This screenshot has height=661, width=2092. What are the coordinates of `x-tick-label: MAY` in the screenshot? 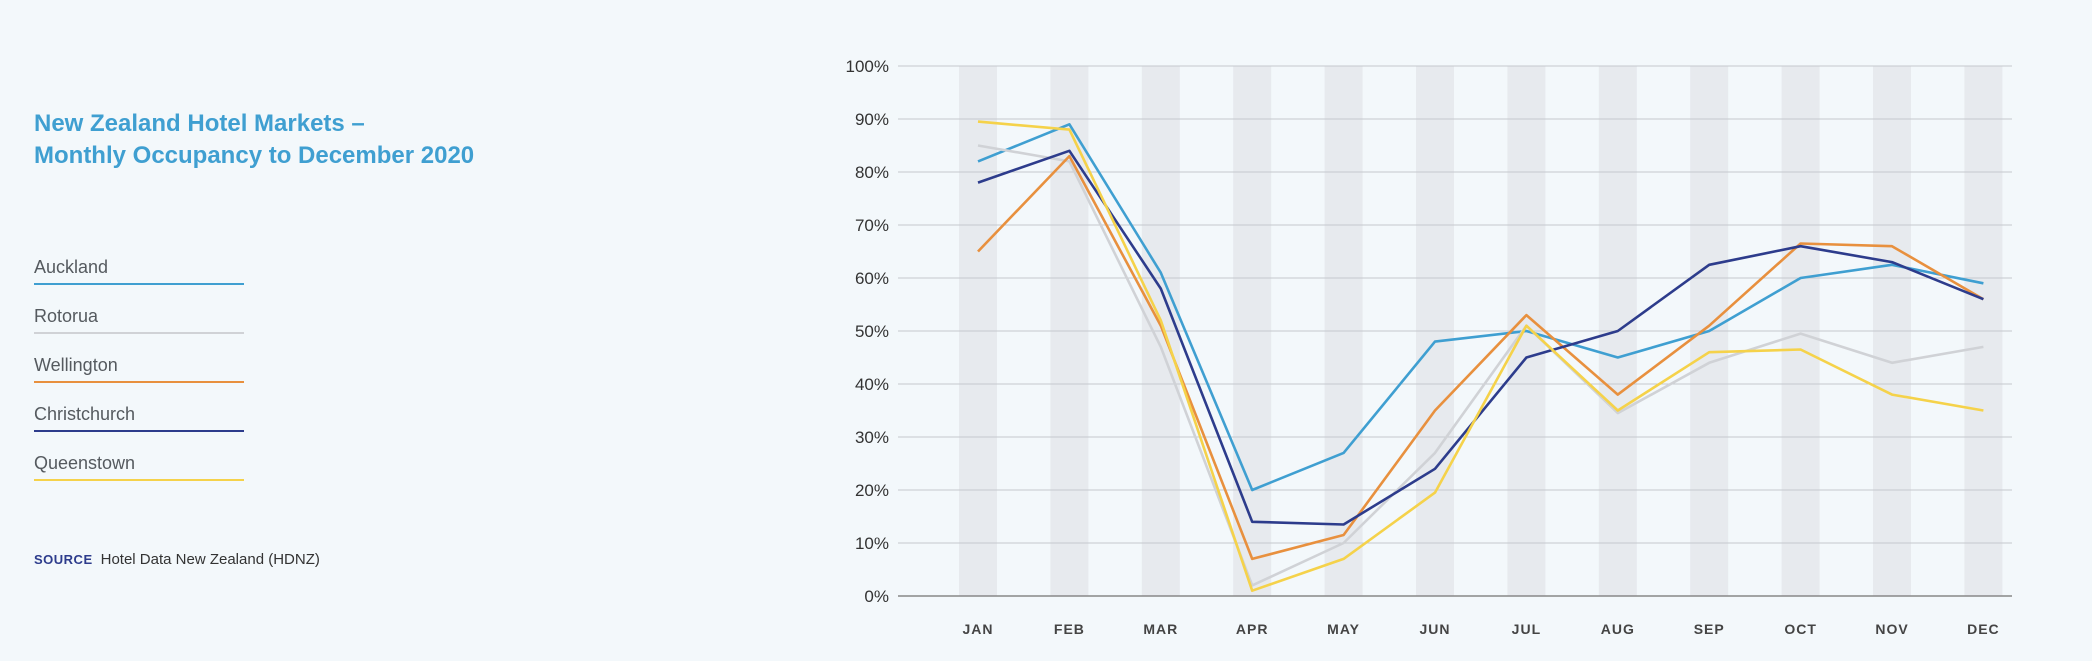 It's located at (1343, 629).